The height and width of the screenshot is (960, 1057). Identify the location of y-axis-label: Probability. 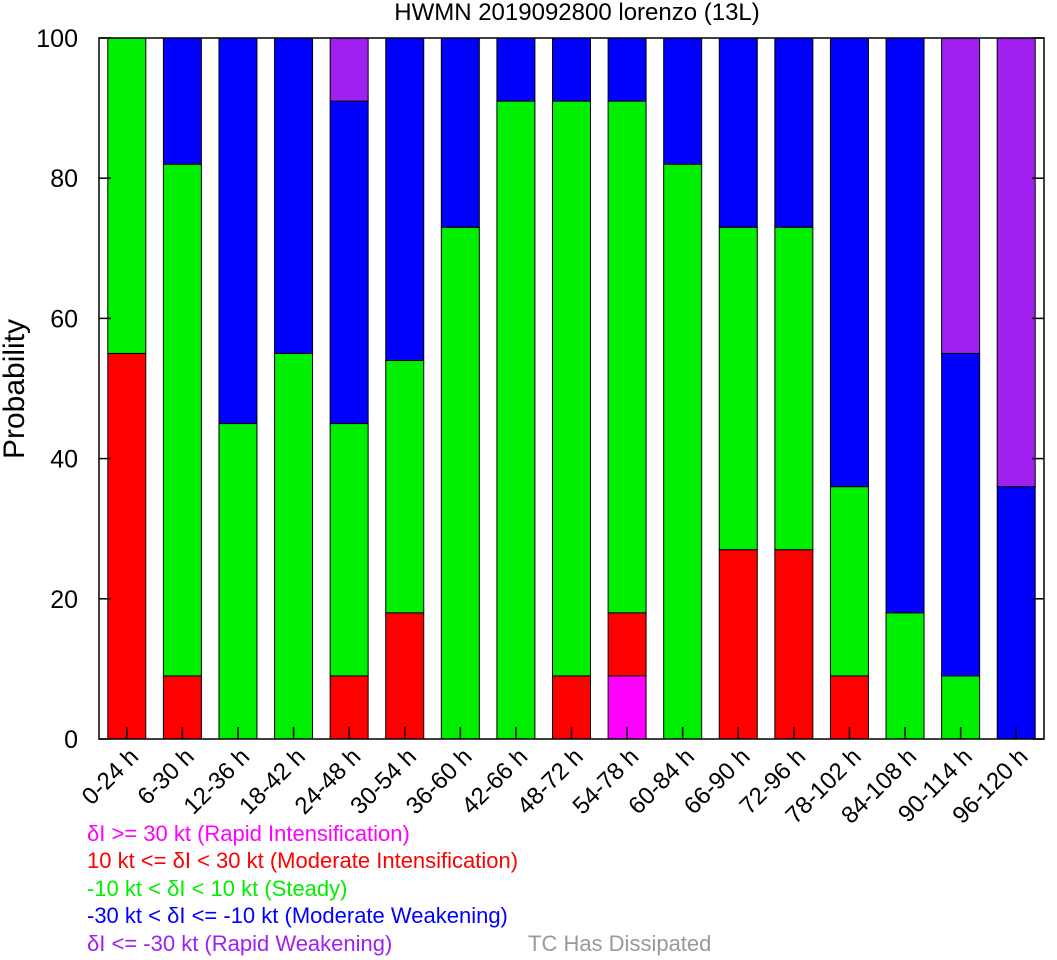
(15, 389).